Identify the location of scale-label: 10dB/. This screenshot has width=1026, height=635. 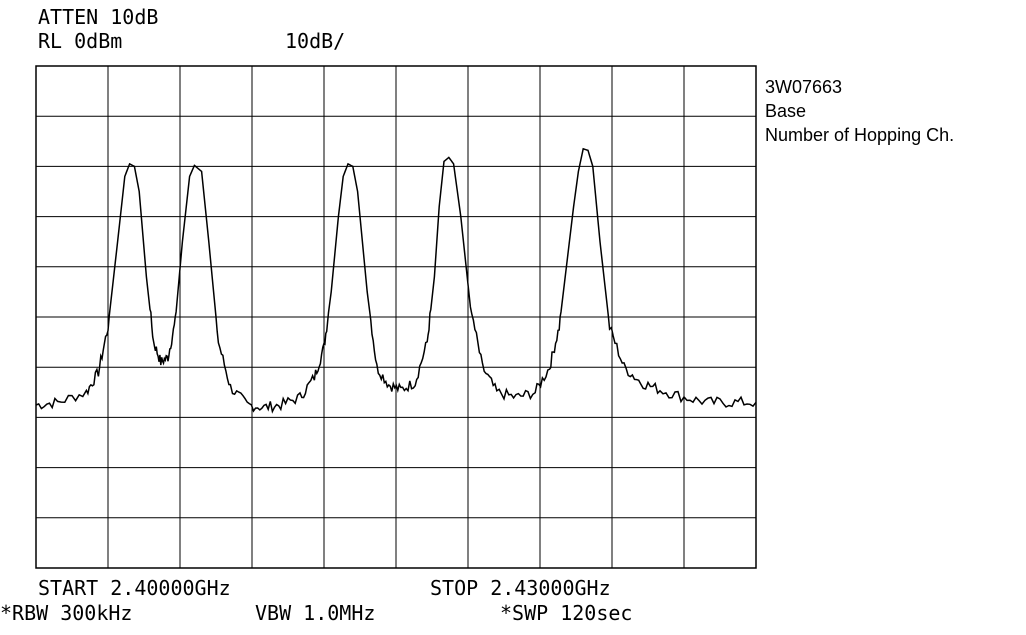
(315, 41).